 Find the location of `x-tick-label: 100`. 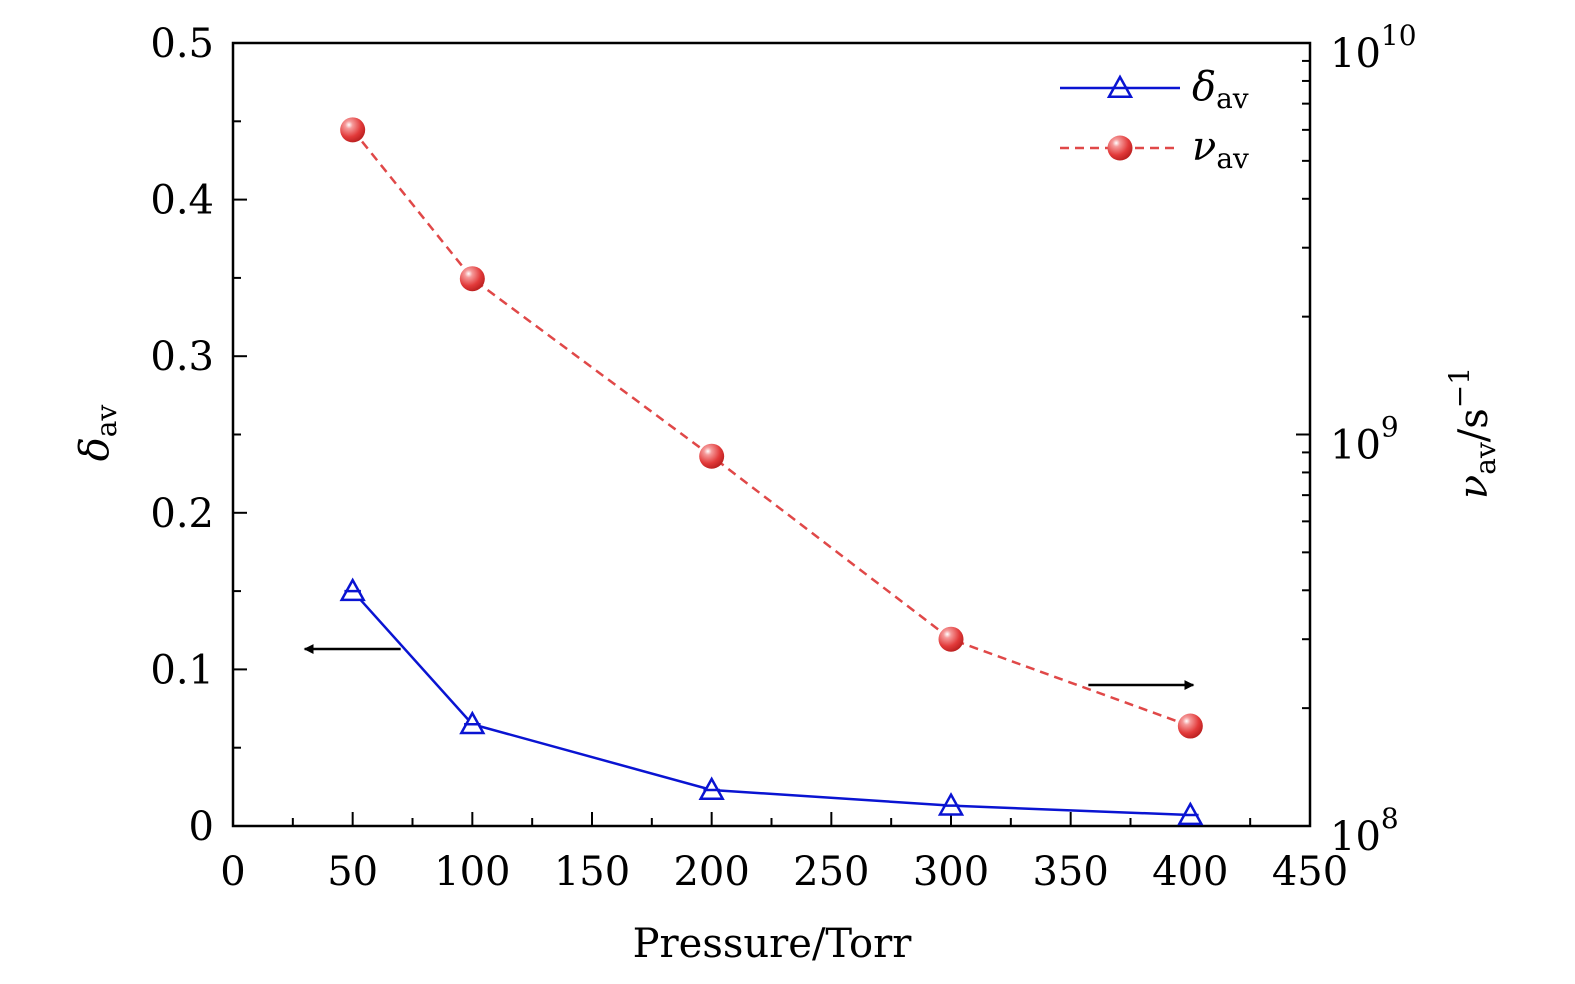

x-tick-label: 100 is located at coordinates (472, 872).